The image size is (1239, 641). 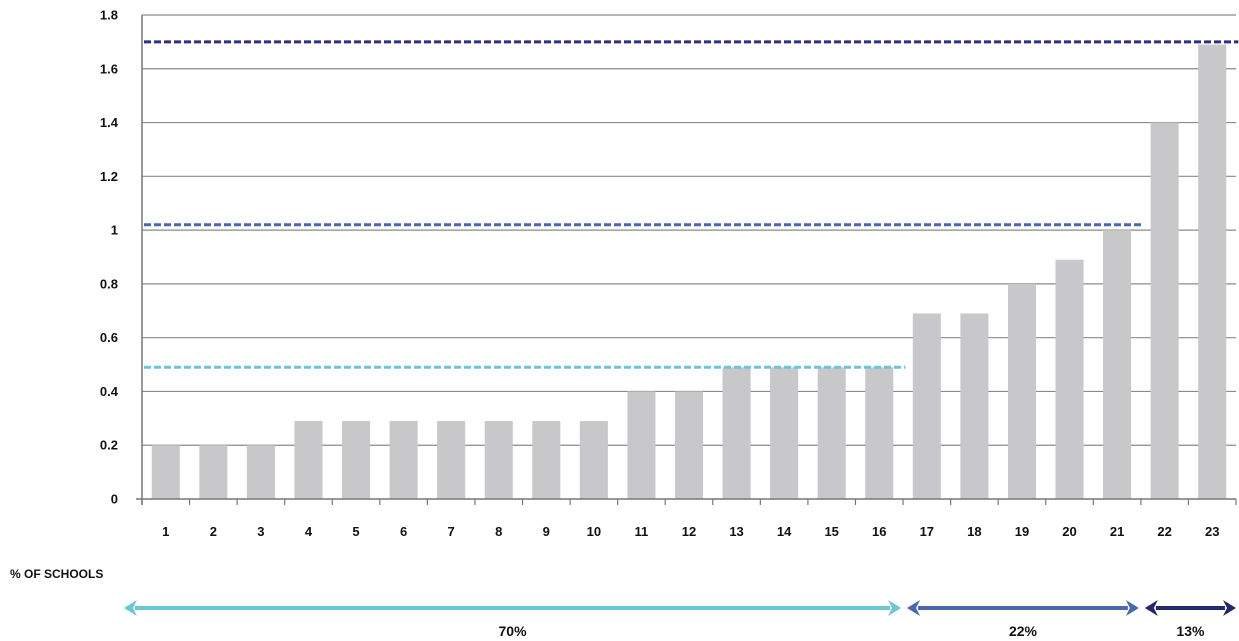 What do you see at coordinates (1117, 531) in the screenshot?
I see `x-tick-label: 21` at bounding box center [1117, 531].